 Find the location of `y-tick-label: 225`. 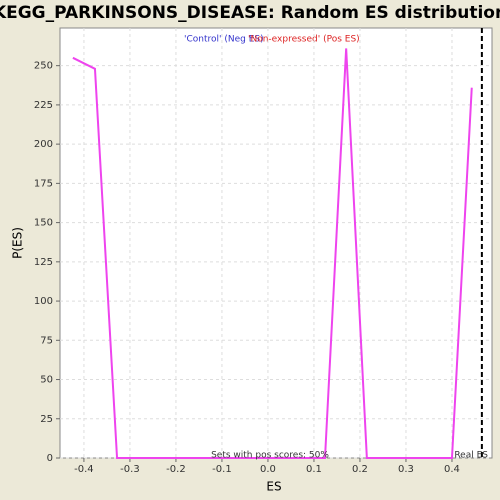

y-tick-label: 225 is located at coordinates (43, 105).